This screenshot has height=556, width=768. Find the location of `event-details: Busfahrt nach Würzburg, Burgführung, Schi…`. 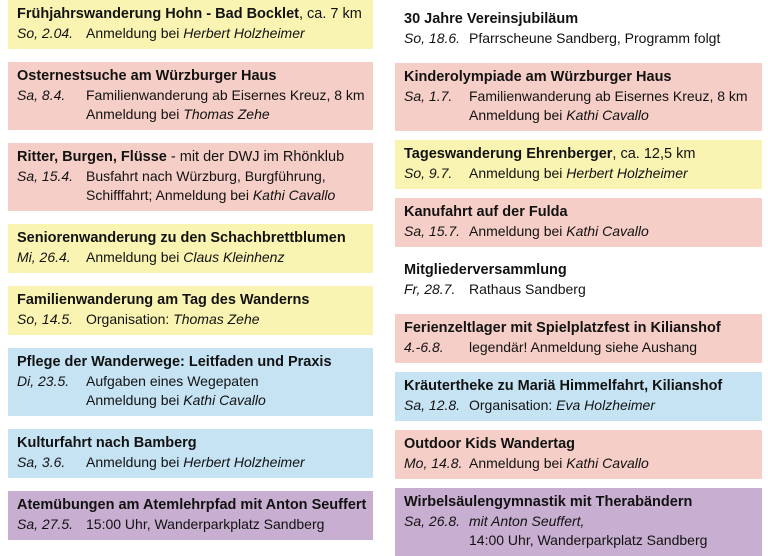

event-details: Busfahrt nach Würzburg, Burgführung, Schi… is located at coordinates (224, 186).